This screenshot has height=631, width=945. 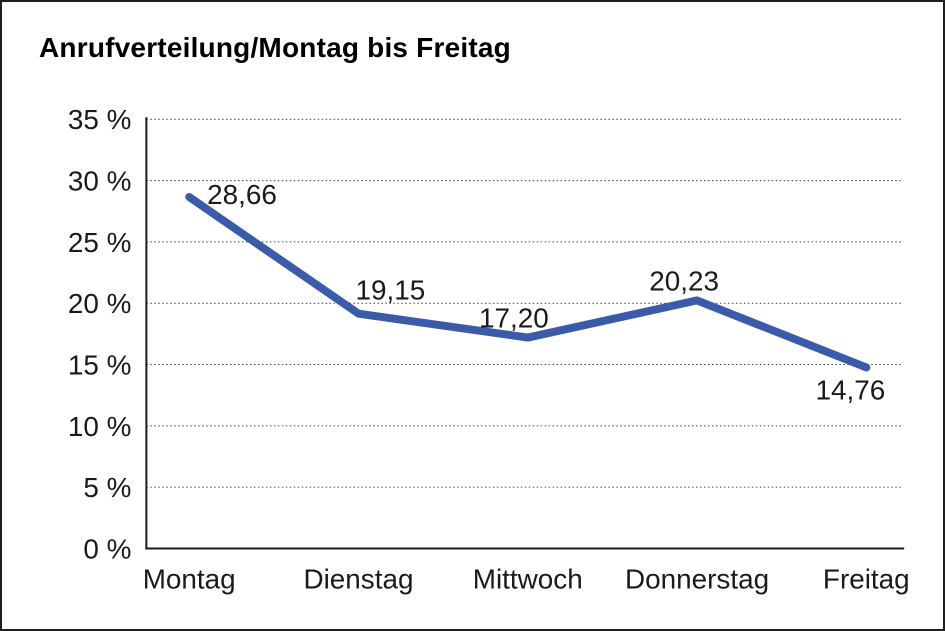 What do you see at coordinates (100, 426) in the screenshot?
I see `y-axis-label: 10 %` at bounding box center [100, 426].